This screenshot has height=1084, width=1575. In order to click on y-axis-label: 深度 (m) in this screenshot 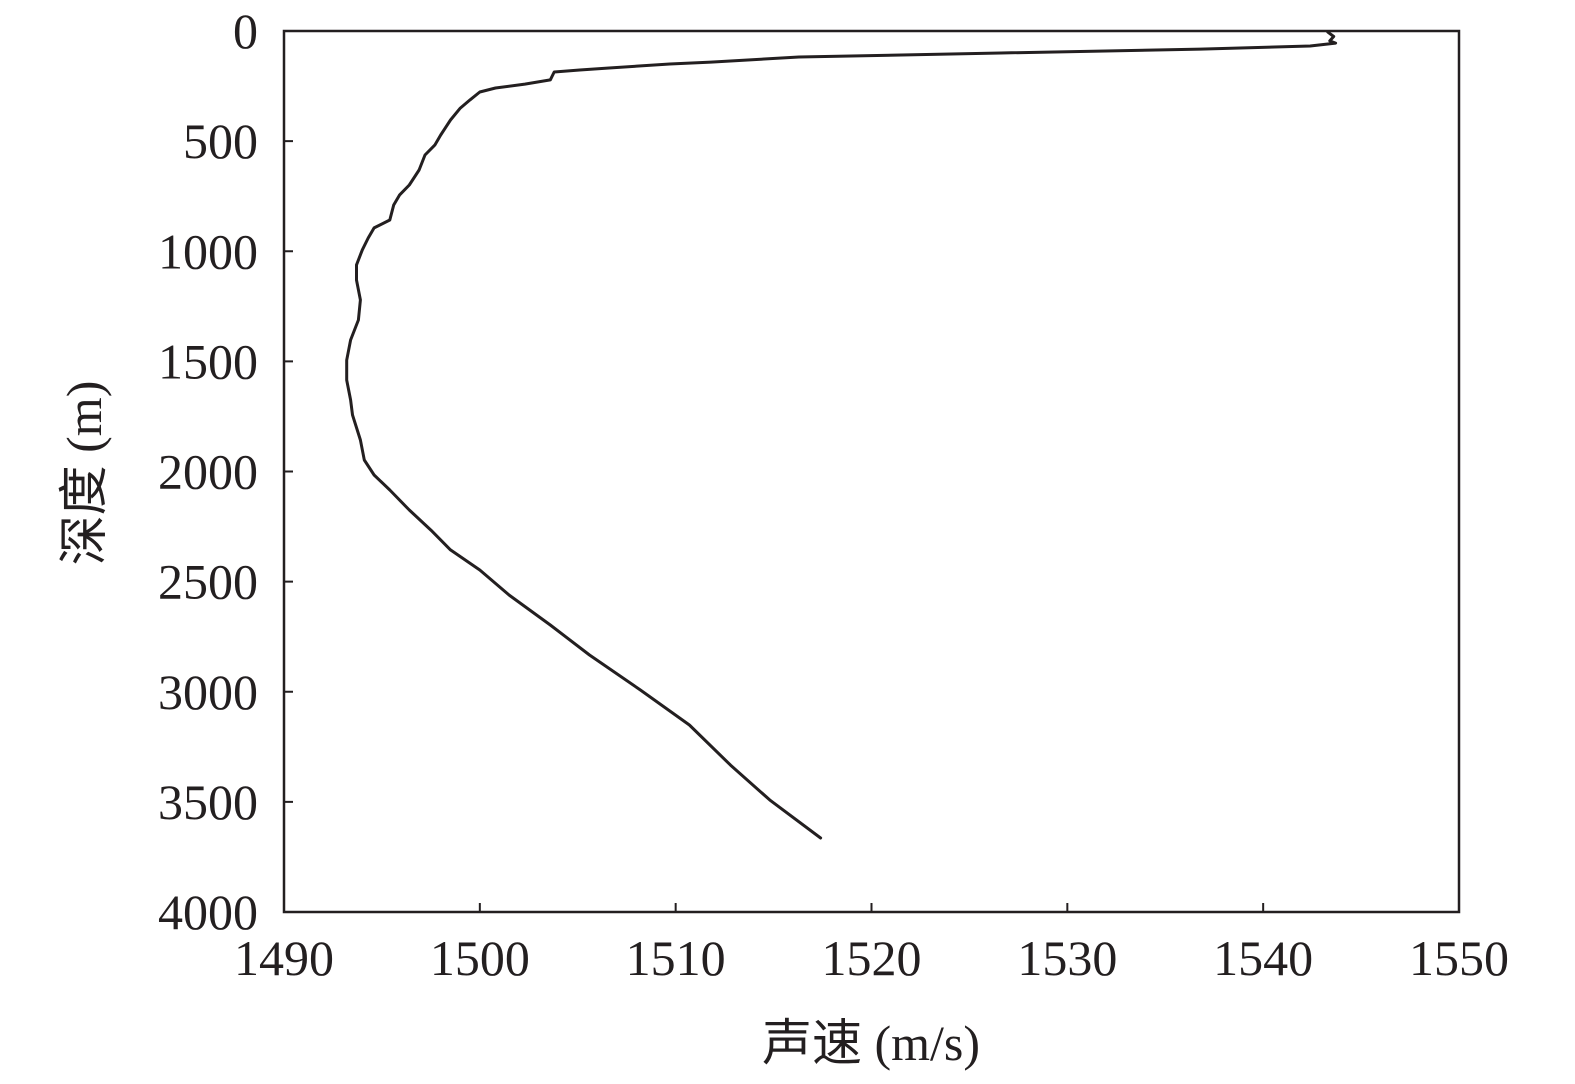, I will do `click(84, 473)`.